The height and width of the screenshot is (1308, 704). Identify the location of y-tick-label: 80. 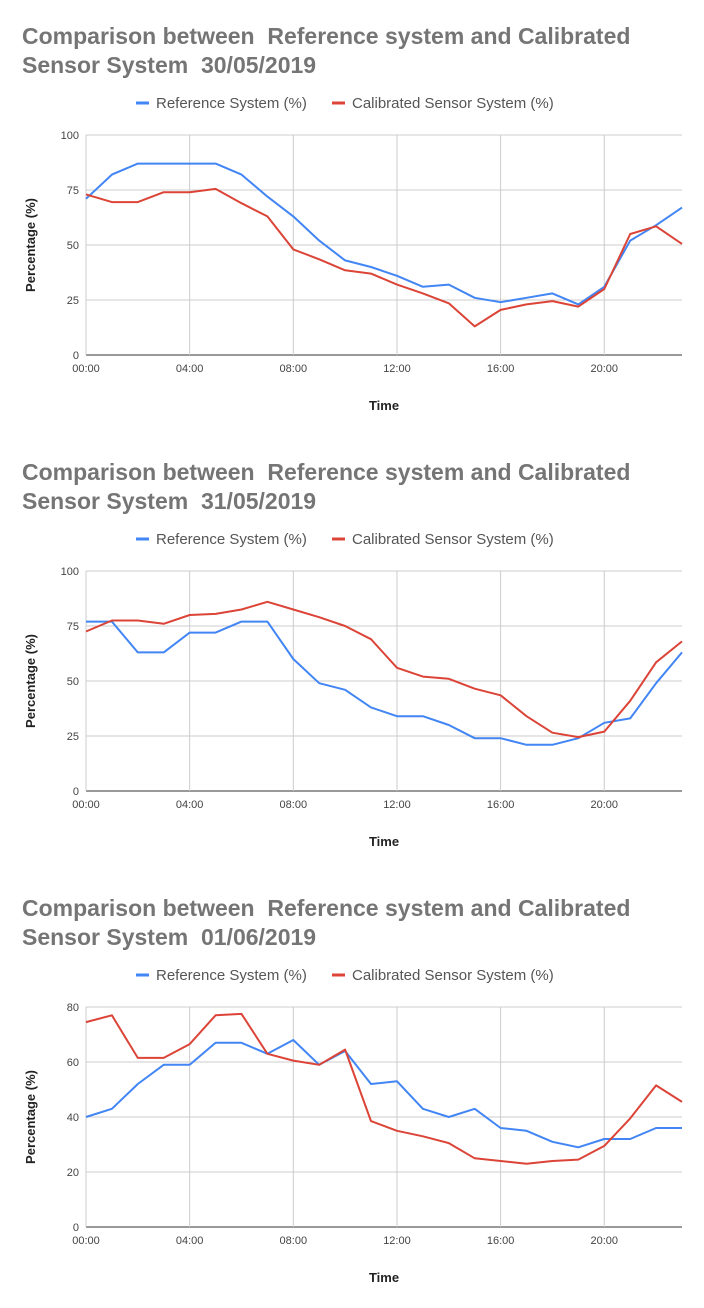
(73, 1008).